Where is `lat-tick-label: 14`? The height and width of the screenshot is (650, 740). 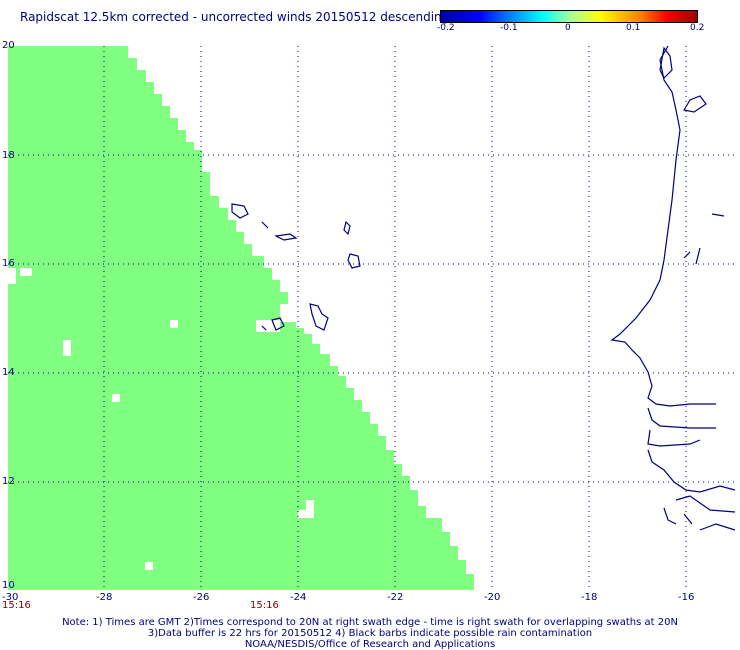 lat-tick-label: 14 is located at coordinates (8, 372).